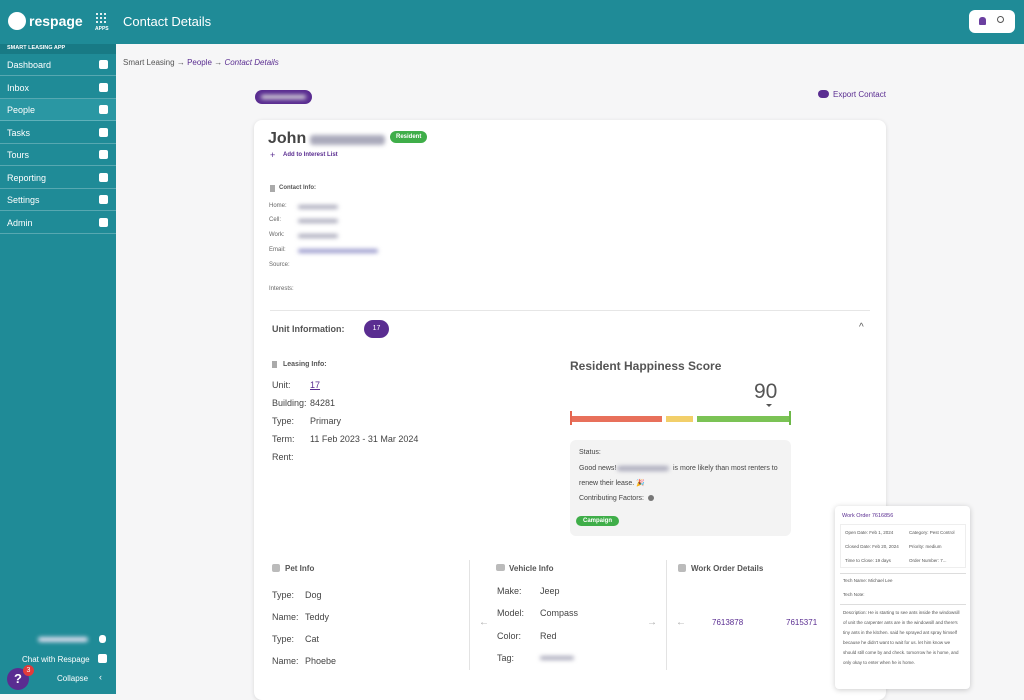 This screenshot has height=700, width=1024. What do you see at coordinates (58, 200) in the screenshot?
I see `nav-item: Settings` at bounding box center [58, 200].